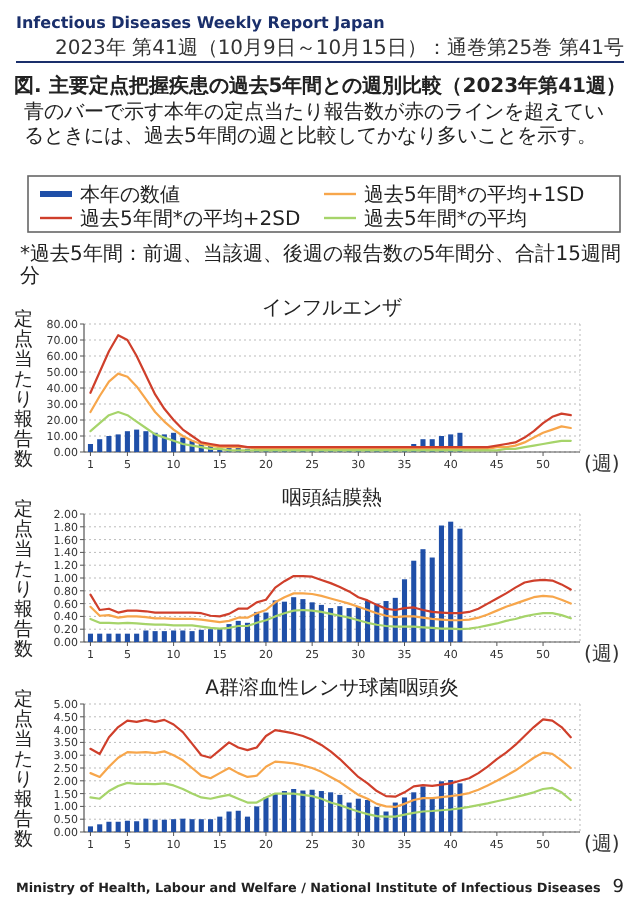 The width and height of the screenshot is (640, 906). I want to click on chart-title: A群溶血性レンサ球菌咽頭炎, so click(332, 688).